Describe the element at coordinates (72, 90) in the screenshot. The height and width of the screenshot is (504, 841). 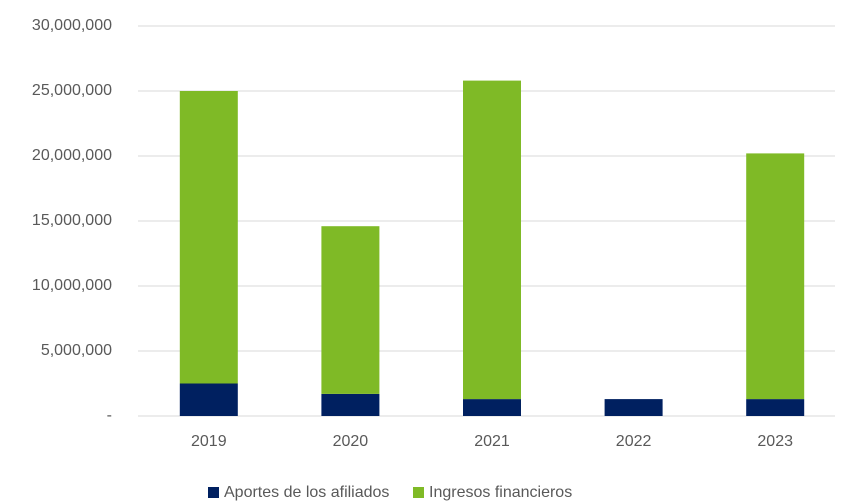
I see `y-tick-label: 25,000,000` at that location.